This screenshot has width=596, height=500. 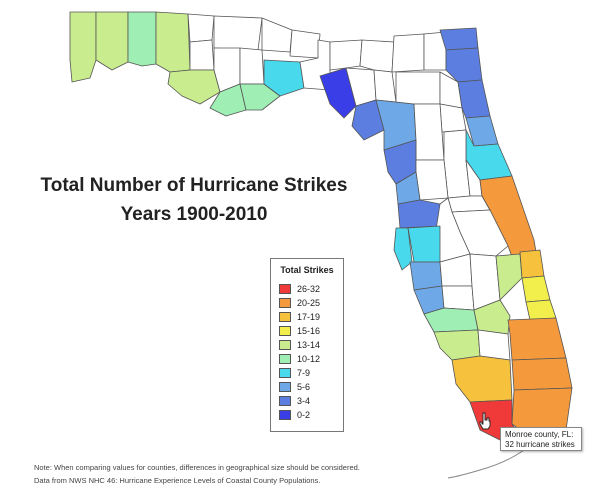 What do you see at coordinates (309, 316) in the screenshot?
I see `legend-label: 17-19` at bounding box center [309, 316].